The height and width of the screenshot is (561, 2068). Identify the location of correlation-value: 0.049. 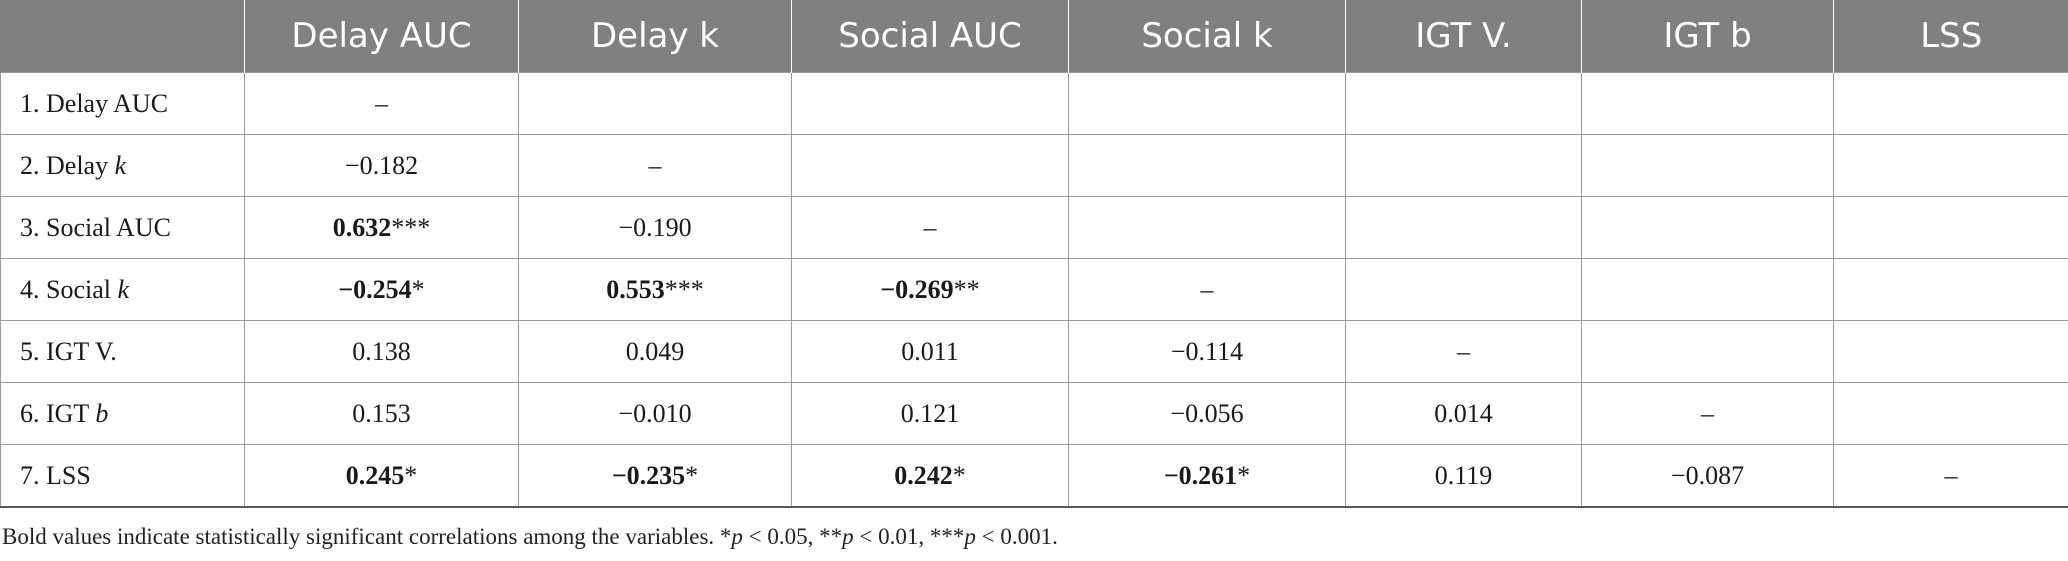
(655, 351).